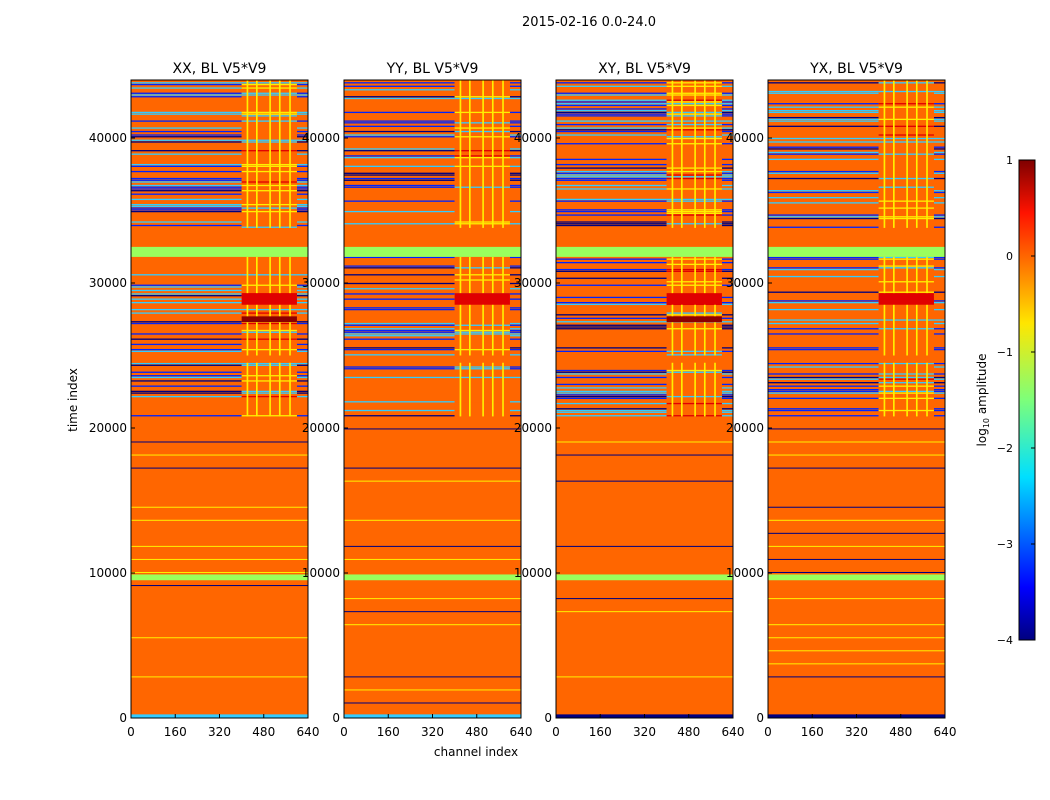 This screenshot has height=800, width=1050. Describe the element at coordinates (321, 428) in the screenshot. I see `y-tick-label: 20000` at that location.